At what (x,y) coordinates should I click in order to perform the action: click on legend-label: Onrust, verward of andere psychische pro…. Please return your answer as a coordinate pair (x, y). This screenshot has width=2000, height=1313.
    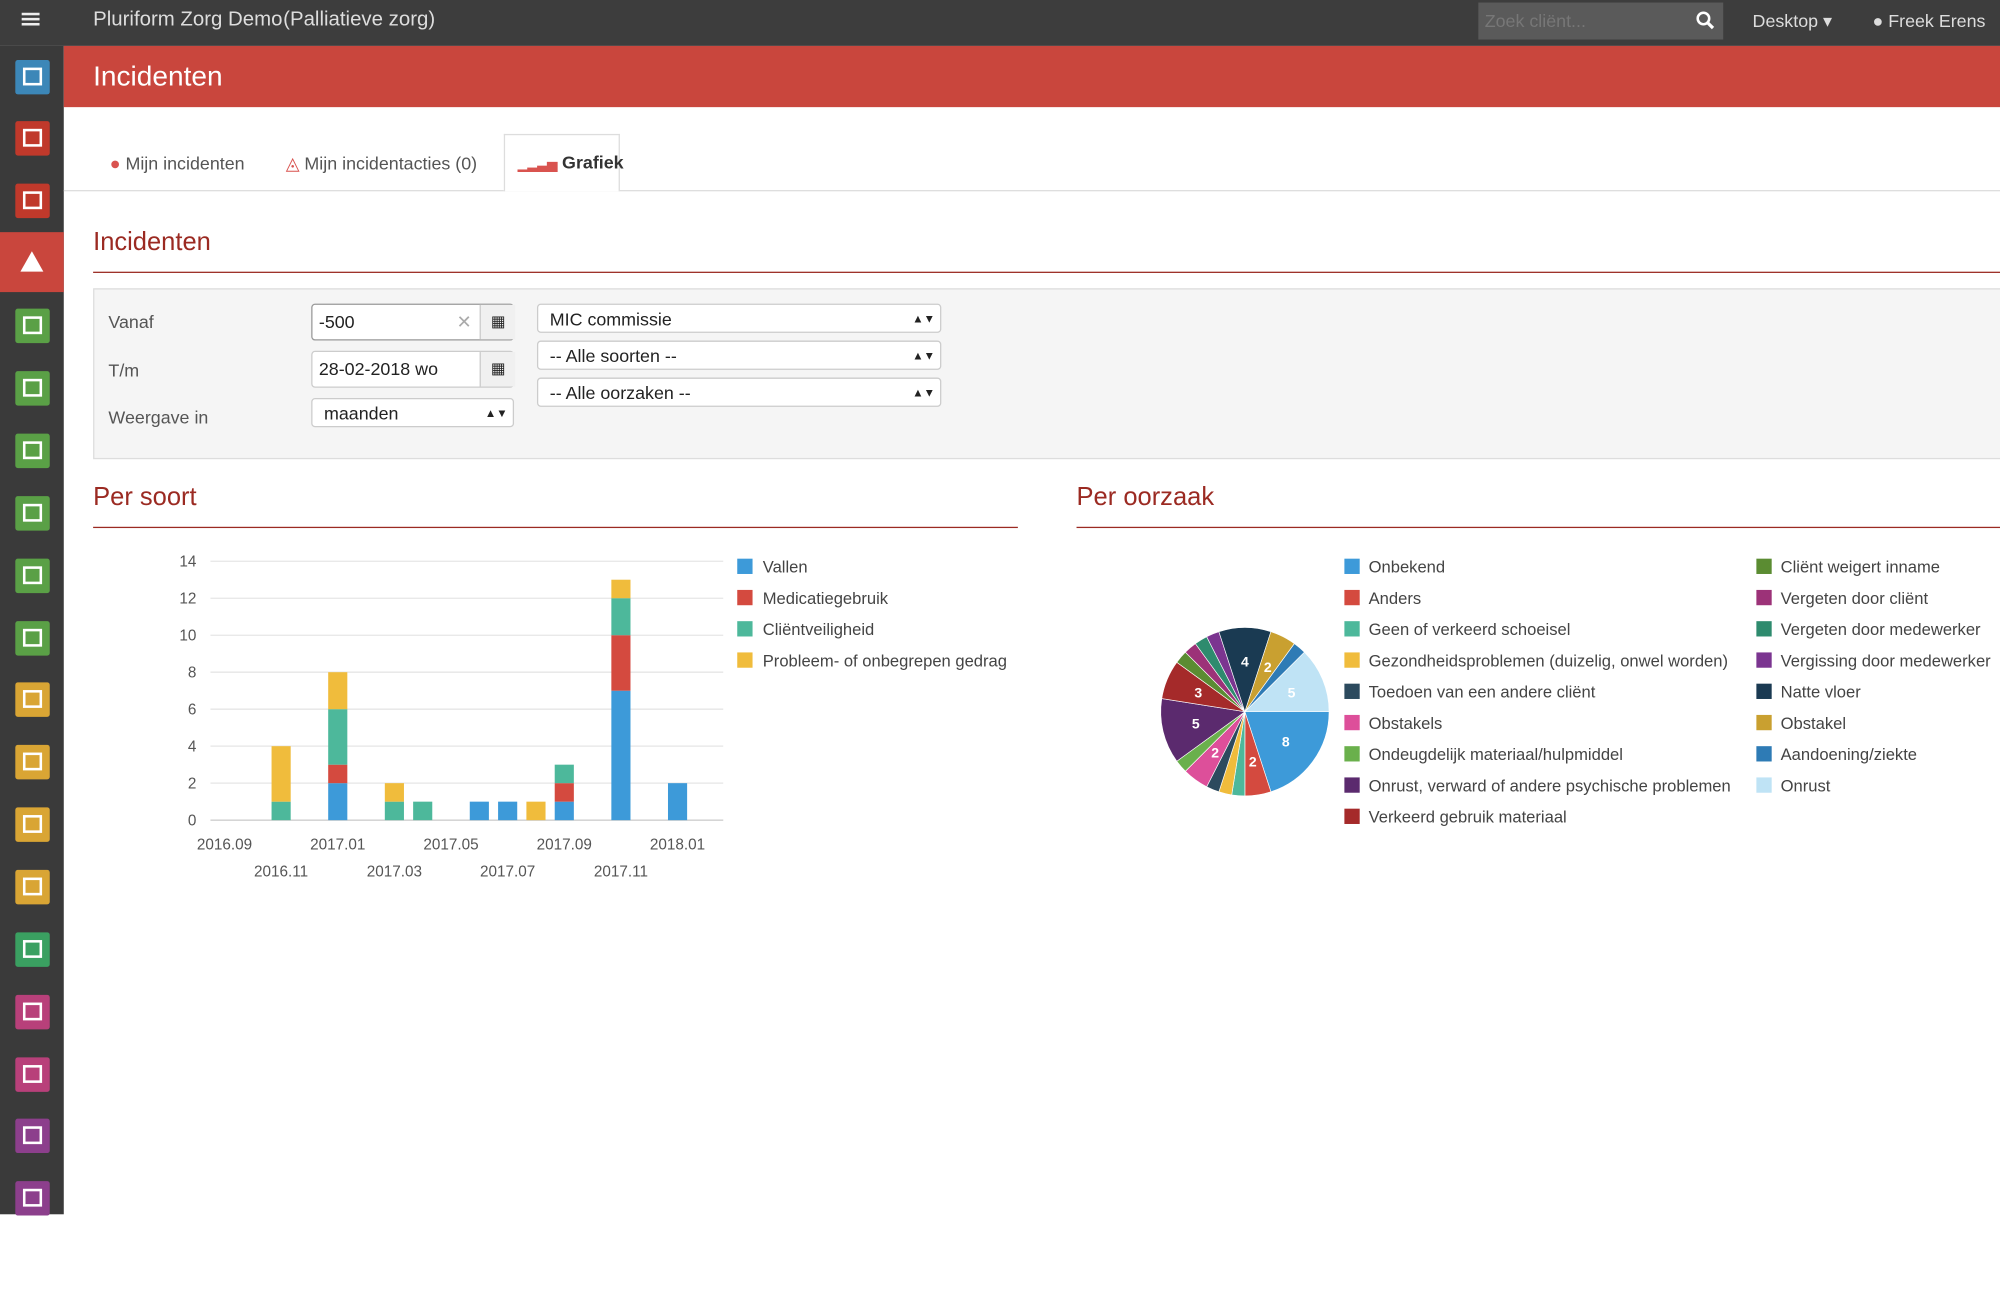
    Looking at the image, I should click on (1550, 785).